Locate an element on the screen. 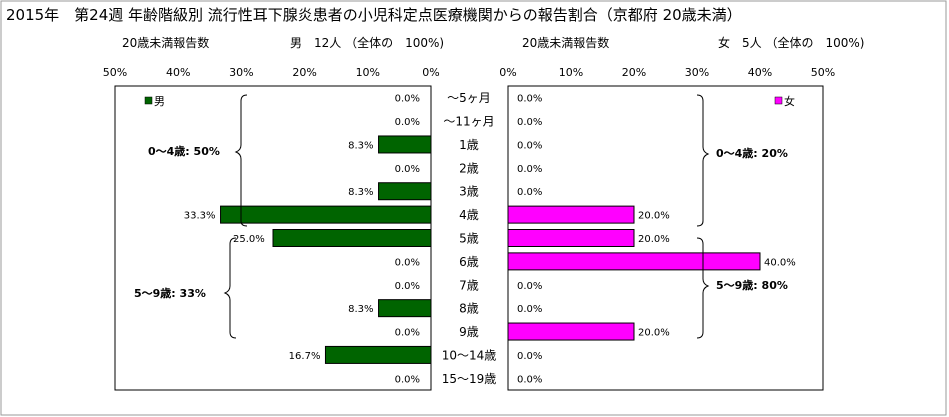  male-count-label: 20歳未満報告数 is located at coordinates (166, 43).